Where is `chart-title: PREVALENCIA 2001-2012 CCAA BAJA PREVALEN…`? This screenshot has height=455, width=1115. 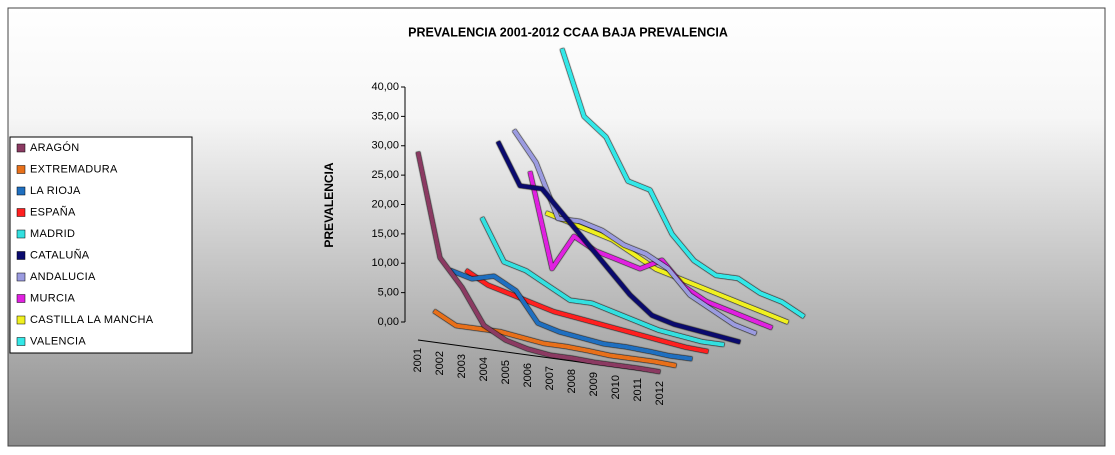
chart-title: PREVALENCIA 2001-2012 CCAA BAJA PREVALEN… is located at coordinates (568, 32).